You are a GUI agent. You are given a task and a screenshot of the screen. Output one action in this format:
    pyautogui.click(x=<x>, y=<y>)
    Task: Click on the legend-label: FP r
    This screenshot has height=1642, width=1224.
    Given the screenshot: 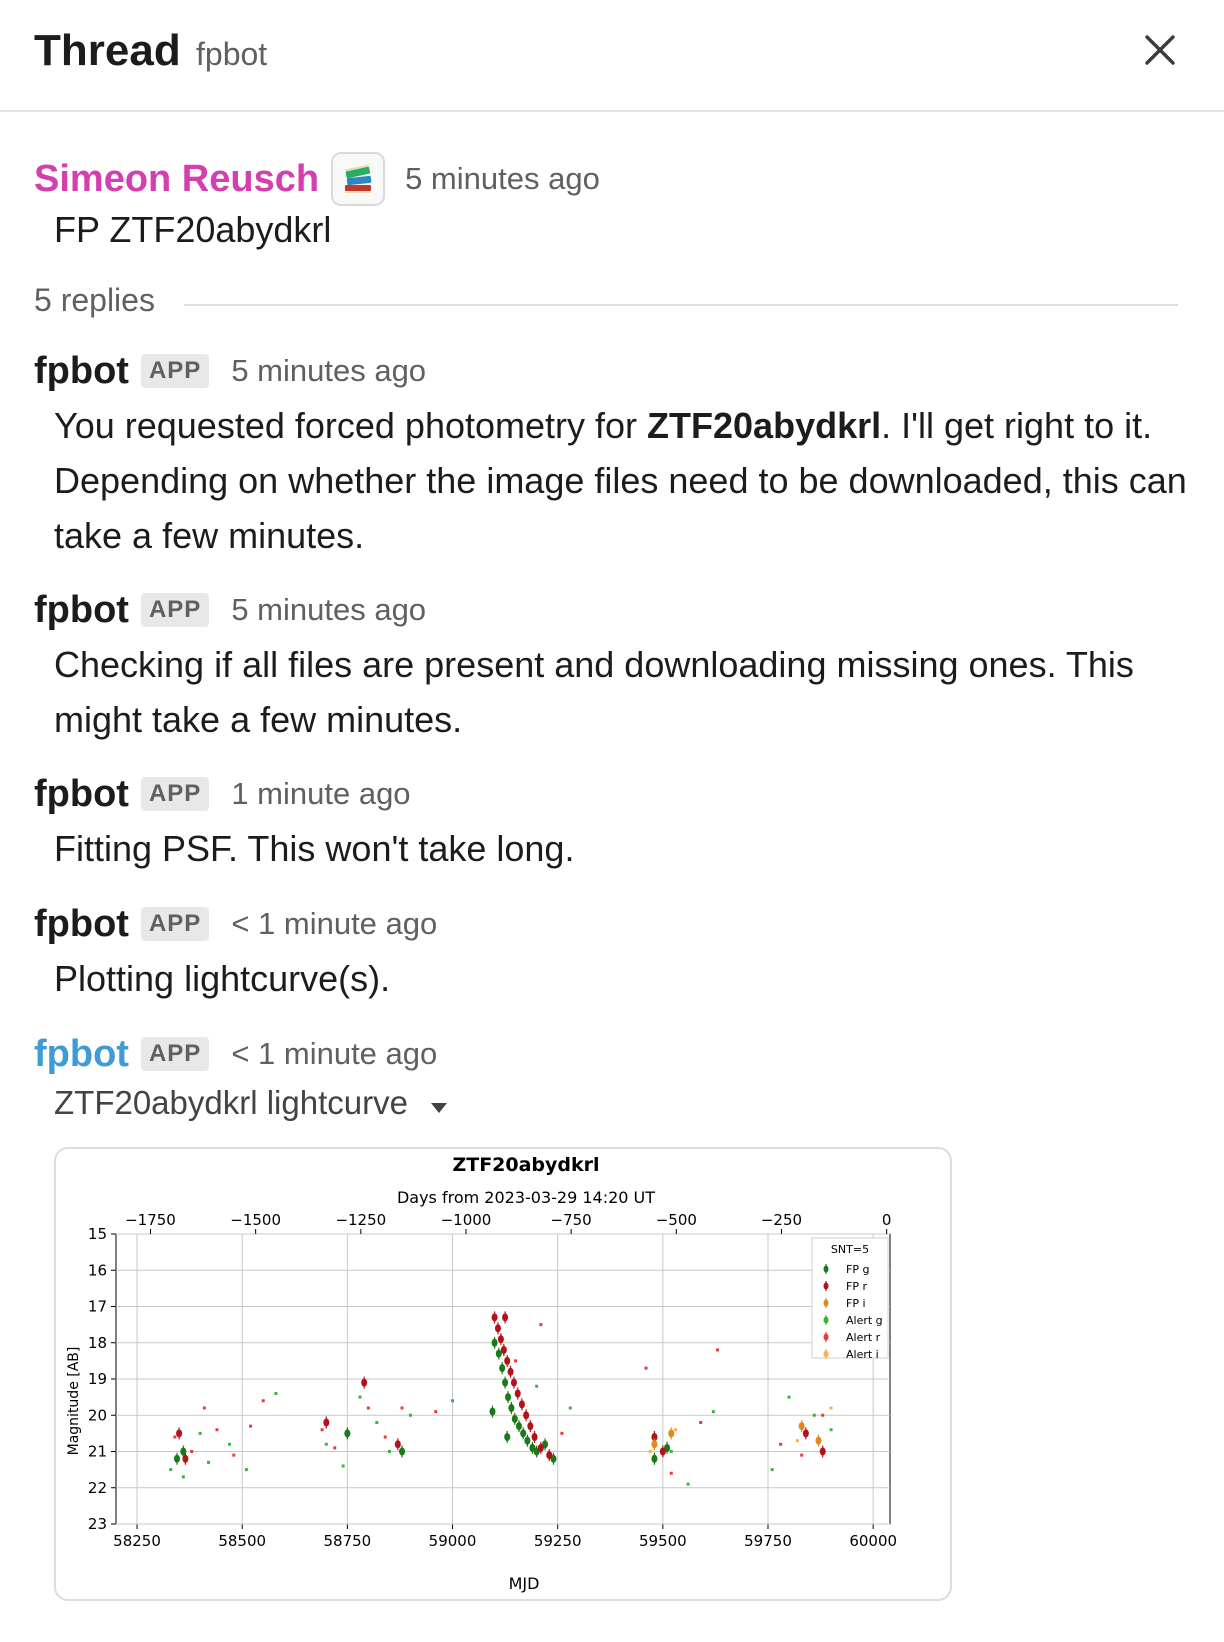 What is the action you would take?
    pyautogui.click(x=856, y=1286)
    